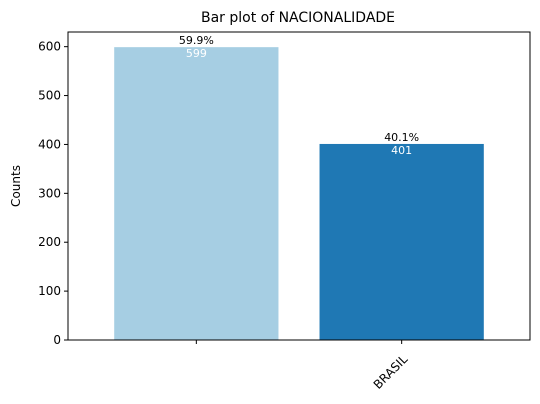 Image resolution: width=540 pixels, height=404 pixels. I want to click on bar-percent-label: 59.9%, so click(196, 40).